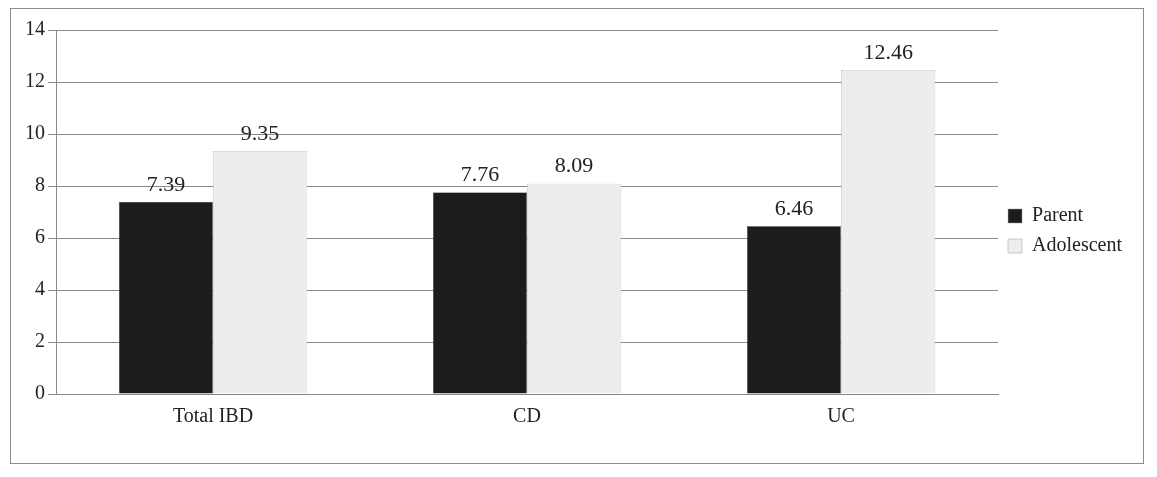 The height and width of the screenshot is (477, 1157). I want to click on legend-label: Adolescent, so click(1077, 244).